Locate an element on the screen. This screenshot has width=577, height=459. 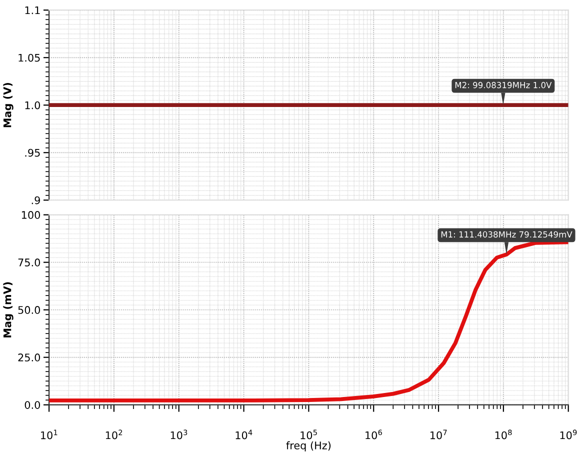
y-axis-title: Mag (mV) is located at coordinates (8, 310).